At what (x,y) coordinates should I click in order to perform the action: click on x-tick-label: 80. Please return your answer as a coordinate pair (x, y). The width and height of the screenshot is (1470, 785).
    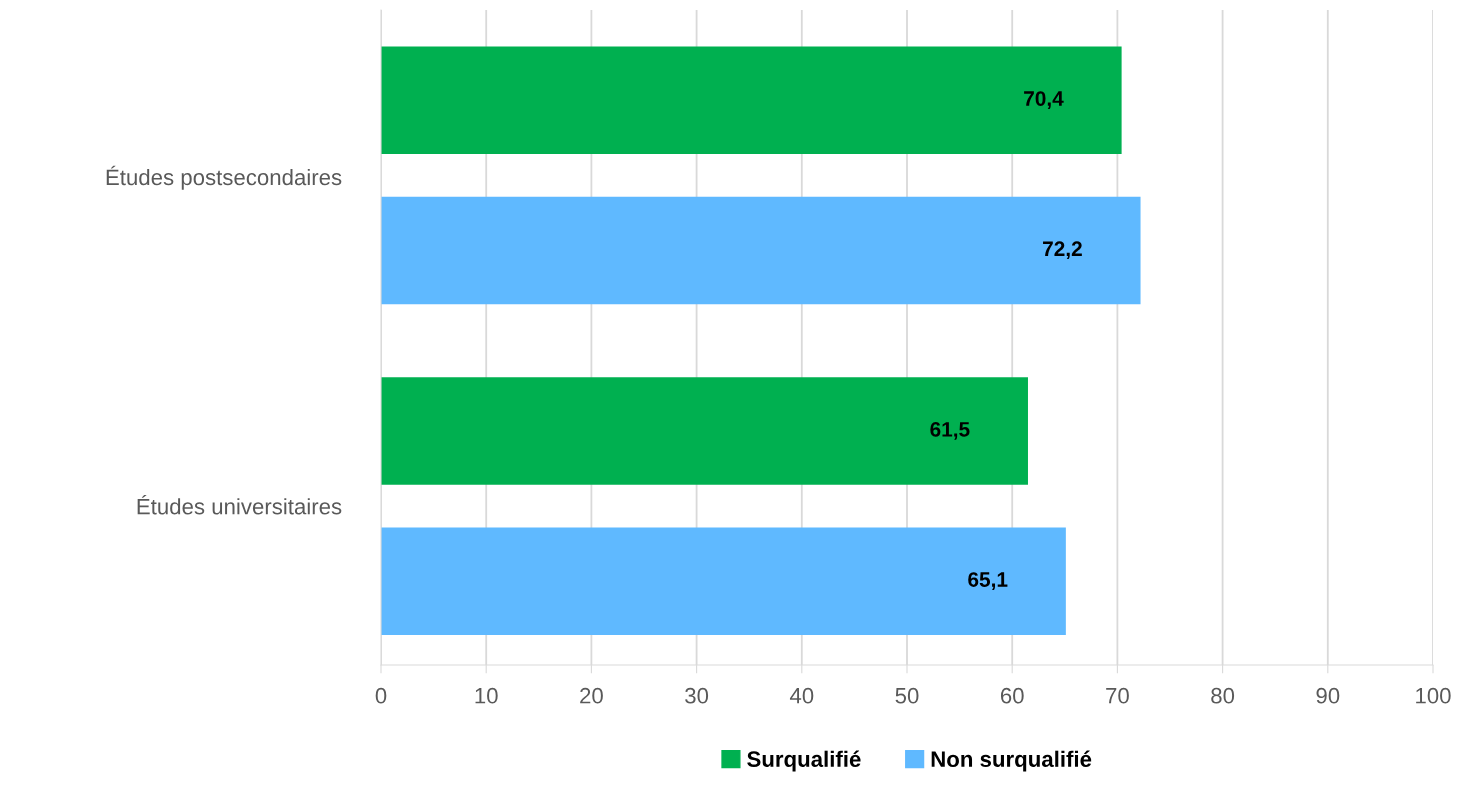
    Looking at the image, I should click on (1223, 695).